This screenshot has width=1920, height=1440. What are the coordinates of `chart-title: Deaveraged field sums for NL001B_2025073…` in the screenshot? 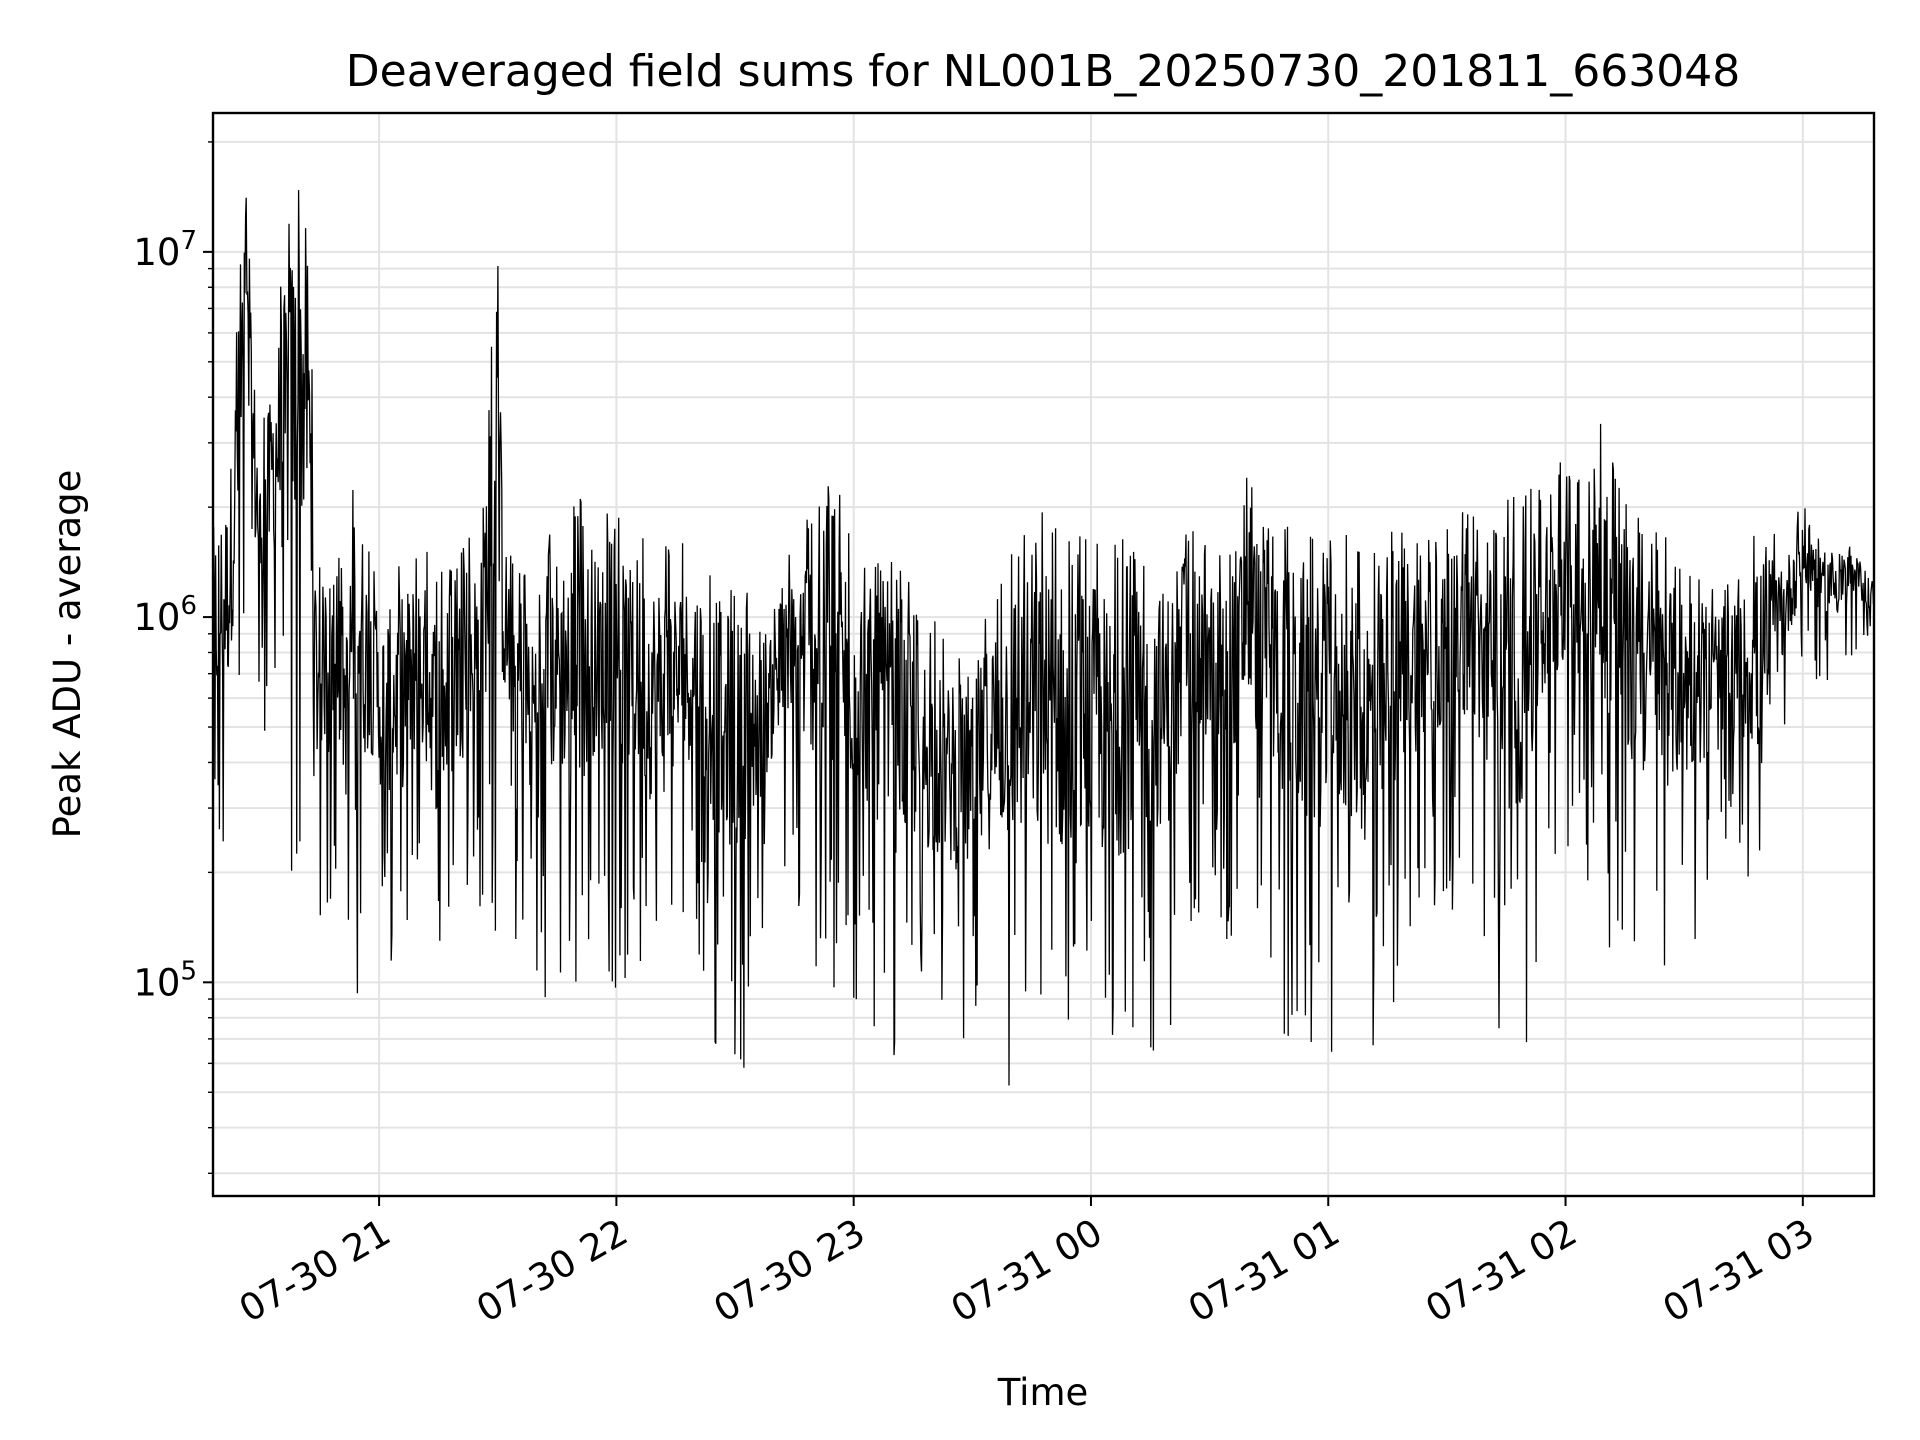 It's located at (1043, 71).